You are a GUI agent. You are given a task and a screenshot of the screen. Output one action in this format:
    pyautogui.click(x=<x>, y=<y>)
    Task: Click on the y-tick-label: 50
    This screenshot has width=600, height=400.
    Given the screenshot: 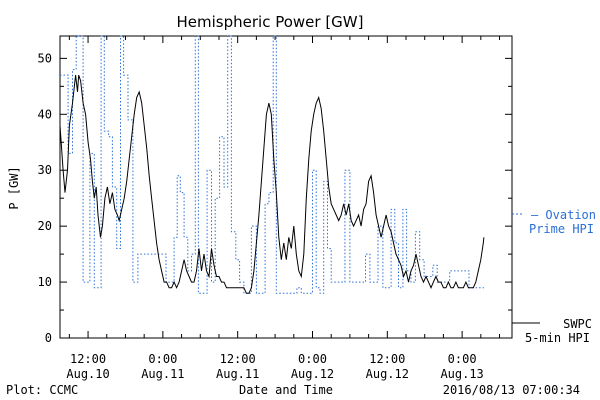 What is the action you would take?
    pyautogui.click(x=45, y=58)
    